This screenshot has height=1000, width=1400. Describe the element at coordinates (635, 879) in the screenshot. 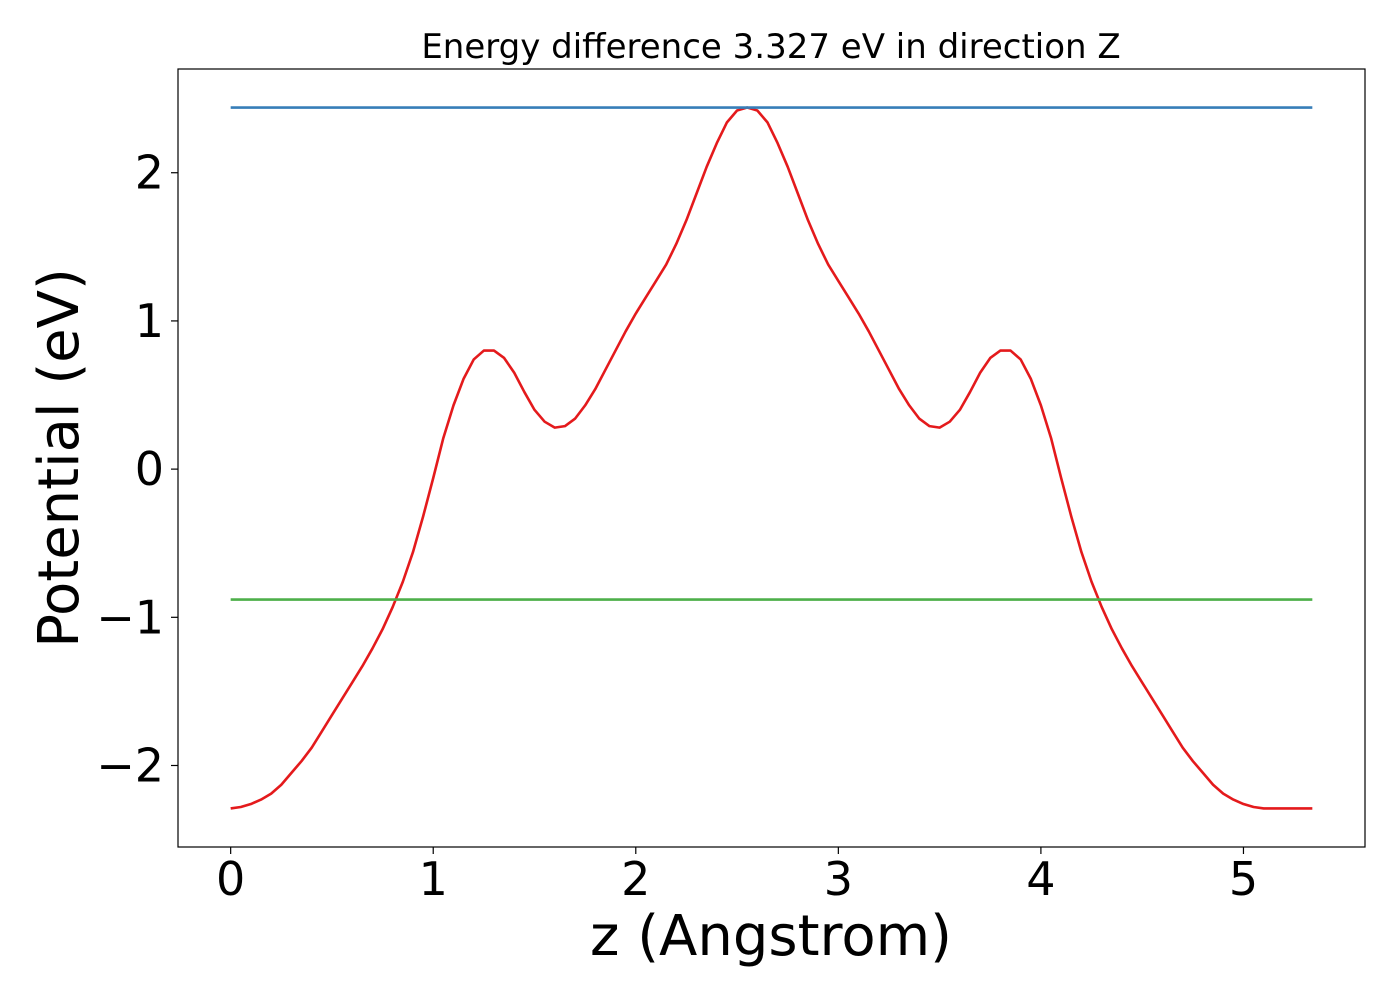

I see `x-tick-label: 2` at that location.